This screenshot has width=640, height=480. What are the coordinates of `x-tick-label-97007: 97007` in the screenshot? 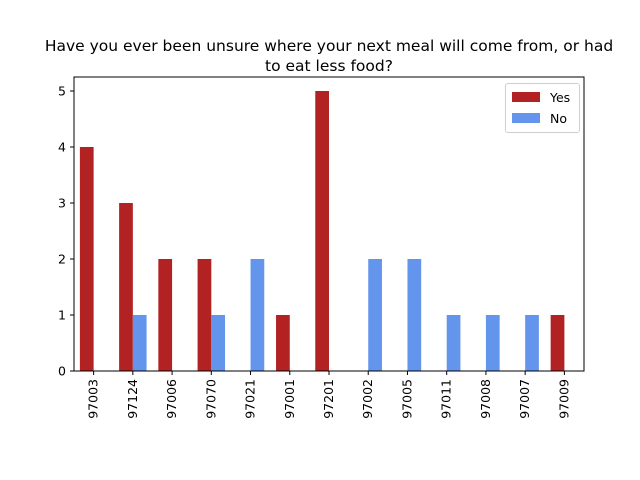 It's located at (524, 399).